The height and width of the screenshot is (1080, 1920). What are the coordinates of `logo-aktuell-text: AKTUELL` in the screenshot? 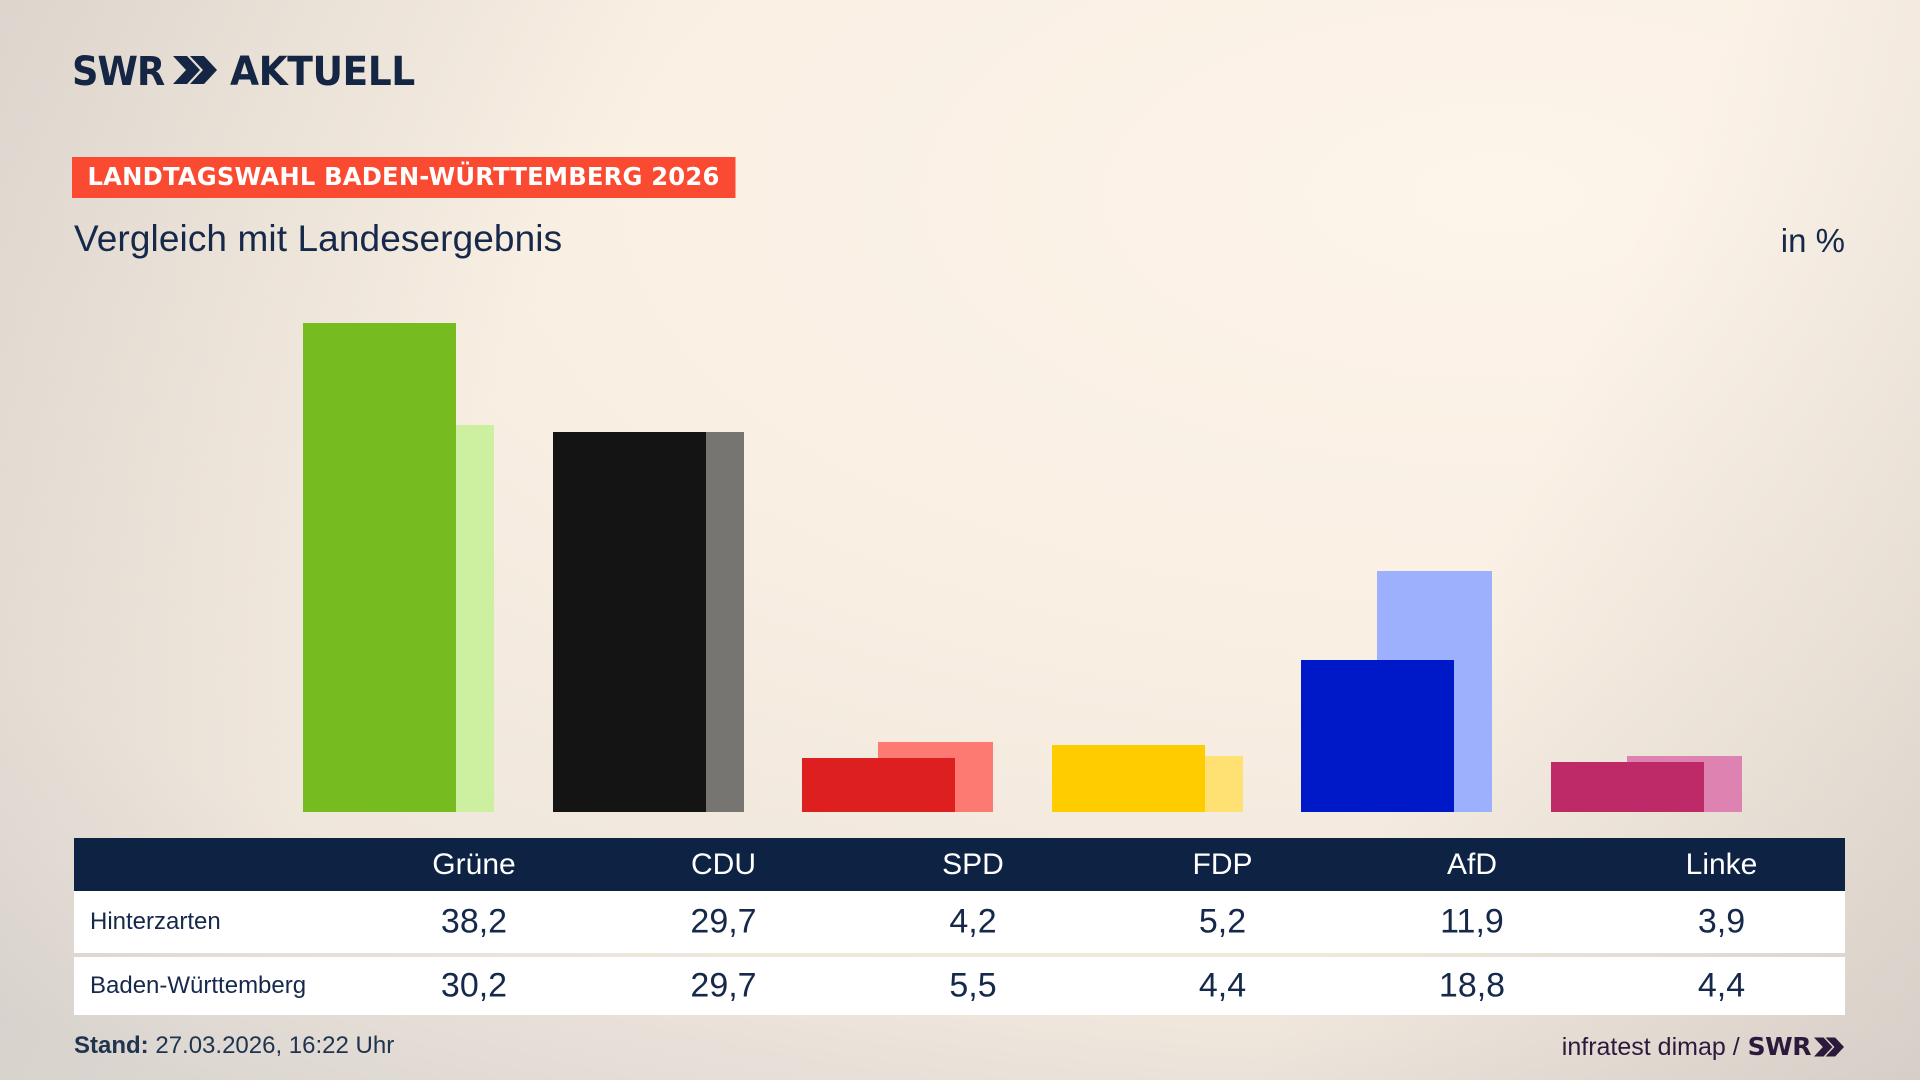 It's located at (322, 72).